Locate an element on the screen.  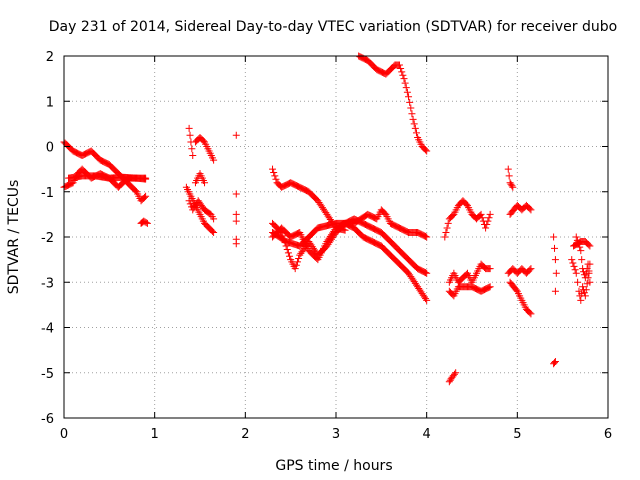
x-tick-label: 3 is located at coordinates (336, 434).